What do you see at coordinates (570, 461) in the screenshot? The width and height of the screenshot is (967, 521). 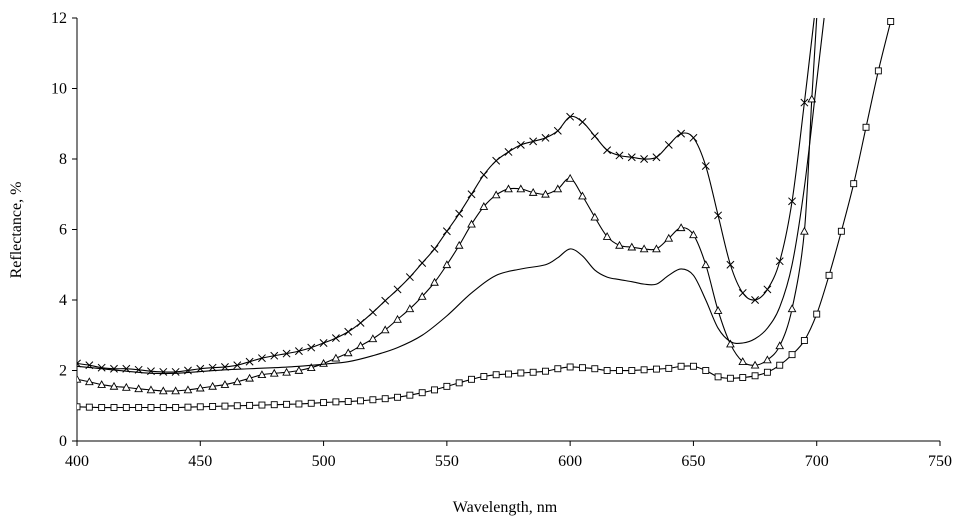 I see `x-tick-label: 600` at bounding box center [570, 461].